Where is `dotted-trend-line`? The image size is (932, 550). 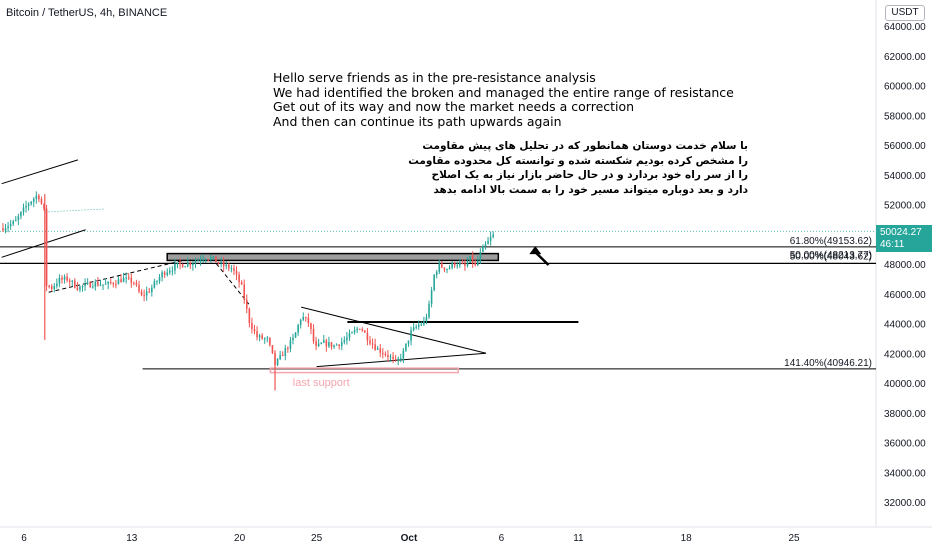
dotted-trend-line is located at coordinates (75, 210).